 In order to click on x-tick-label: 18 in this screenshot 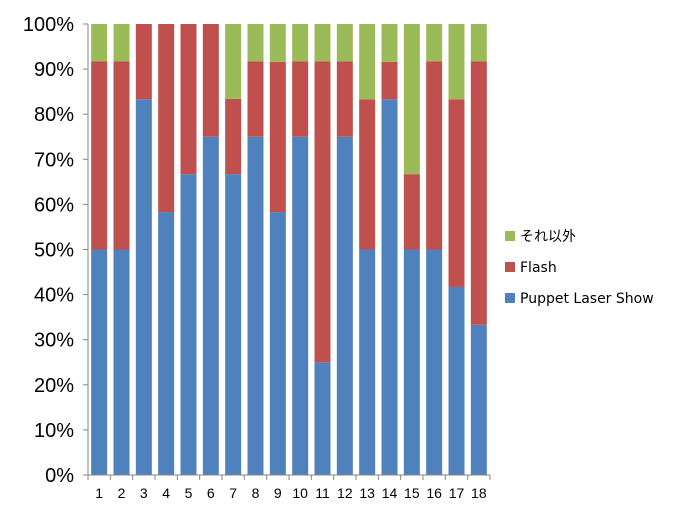, I will do `click(479, 493)`.